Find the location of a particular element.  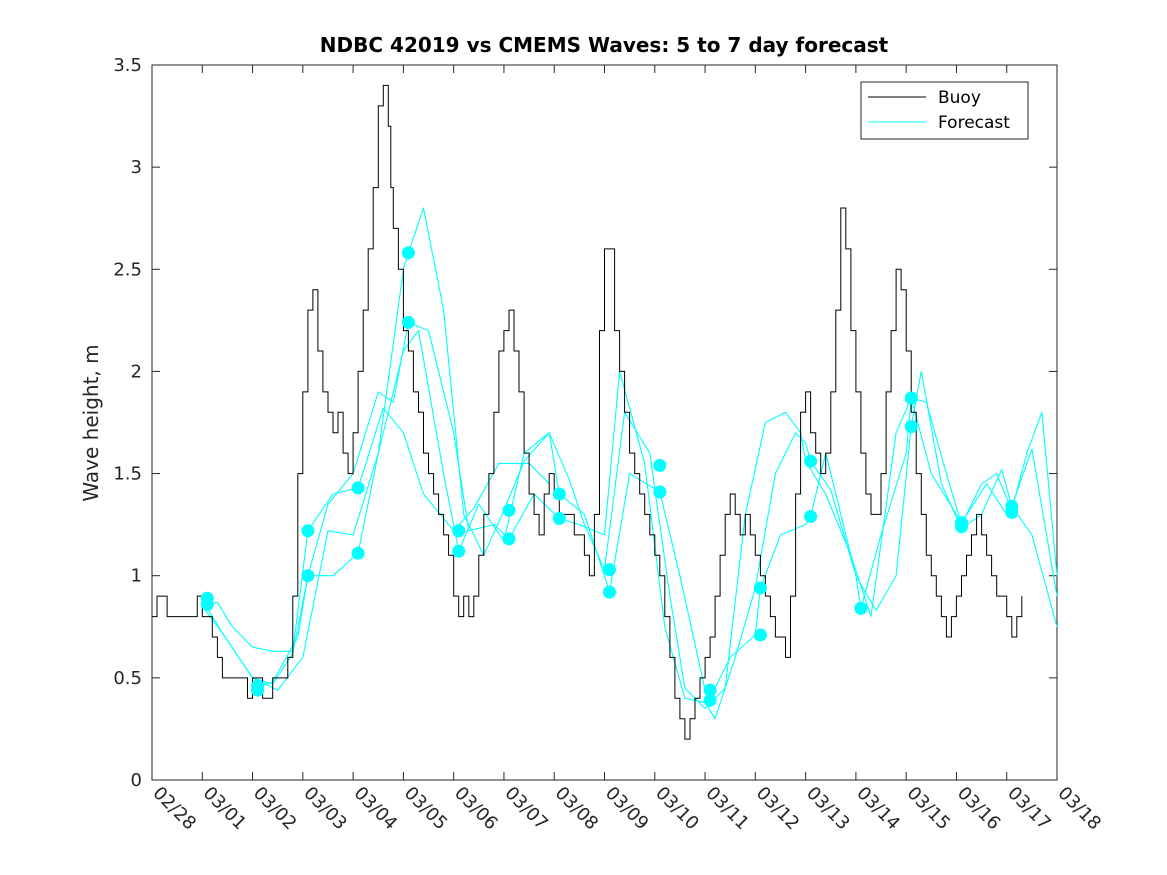

legend-forecast-label: Forecast is located at coordinates (974, 123).